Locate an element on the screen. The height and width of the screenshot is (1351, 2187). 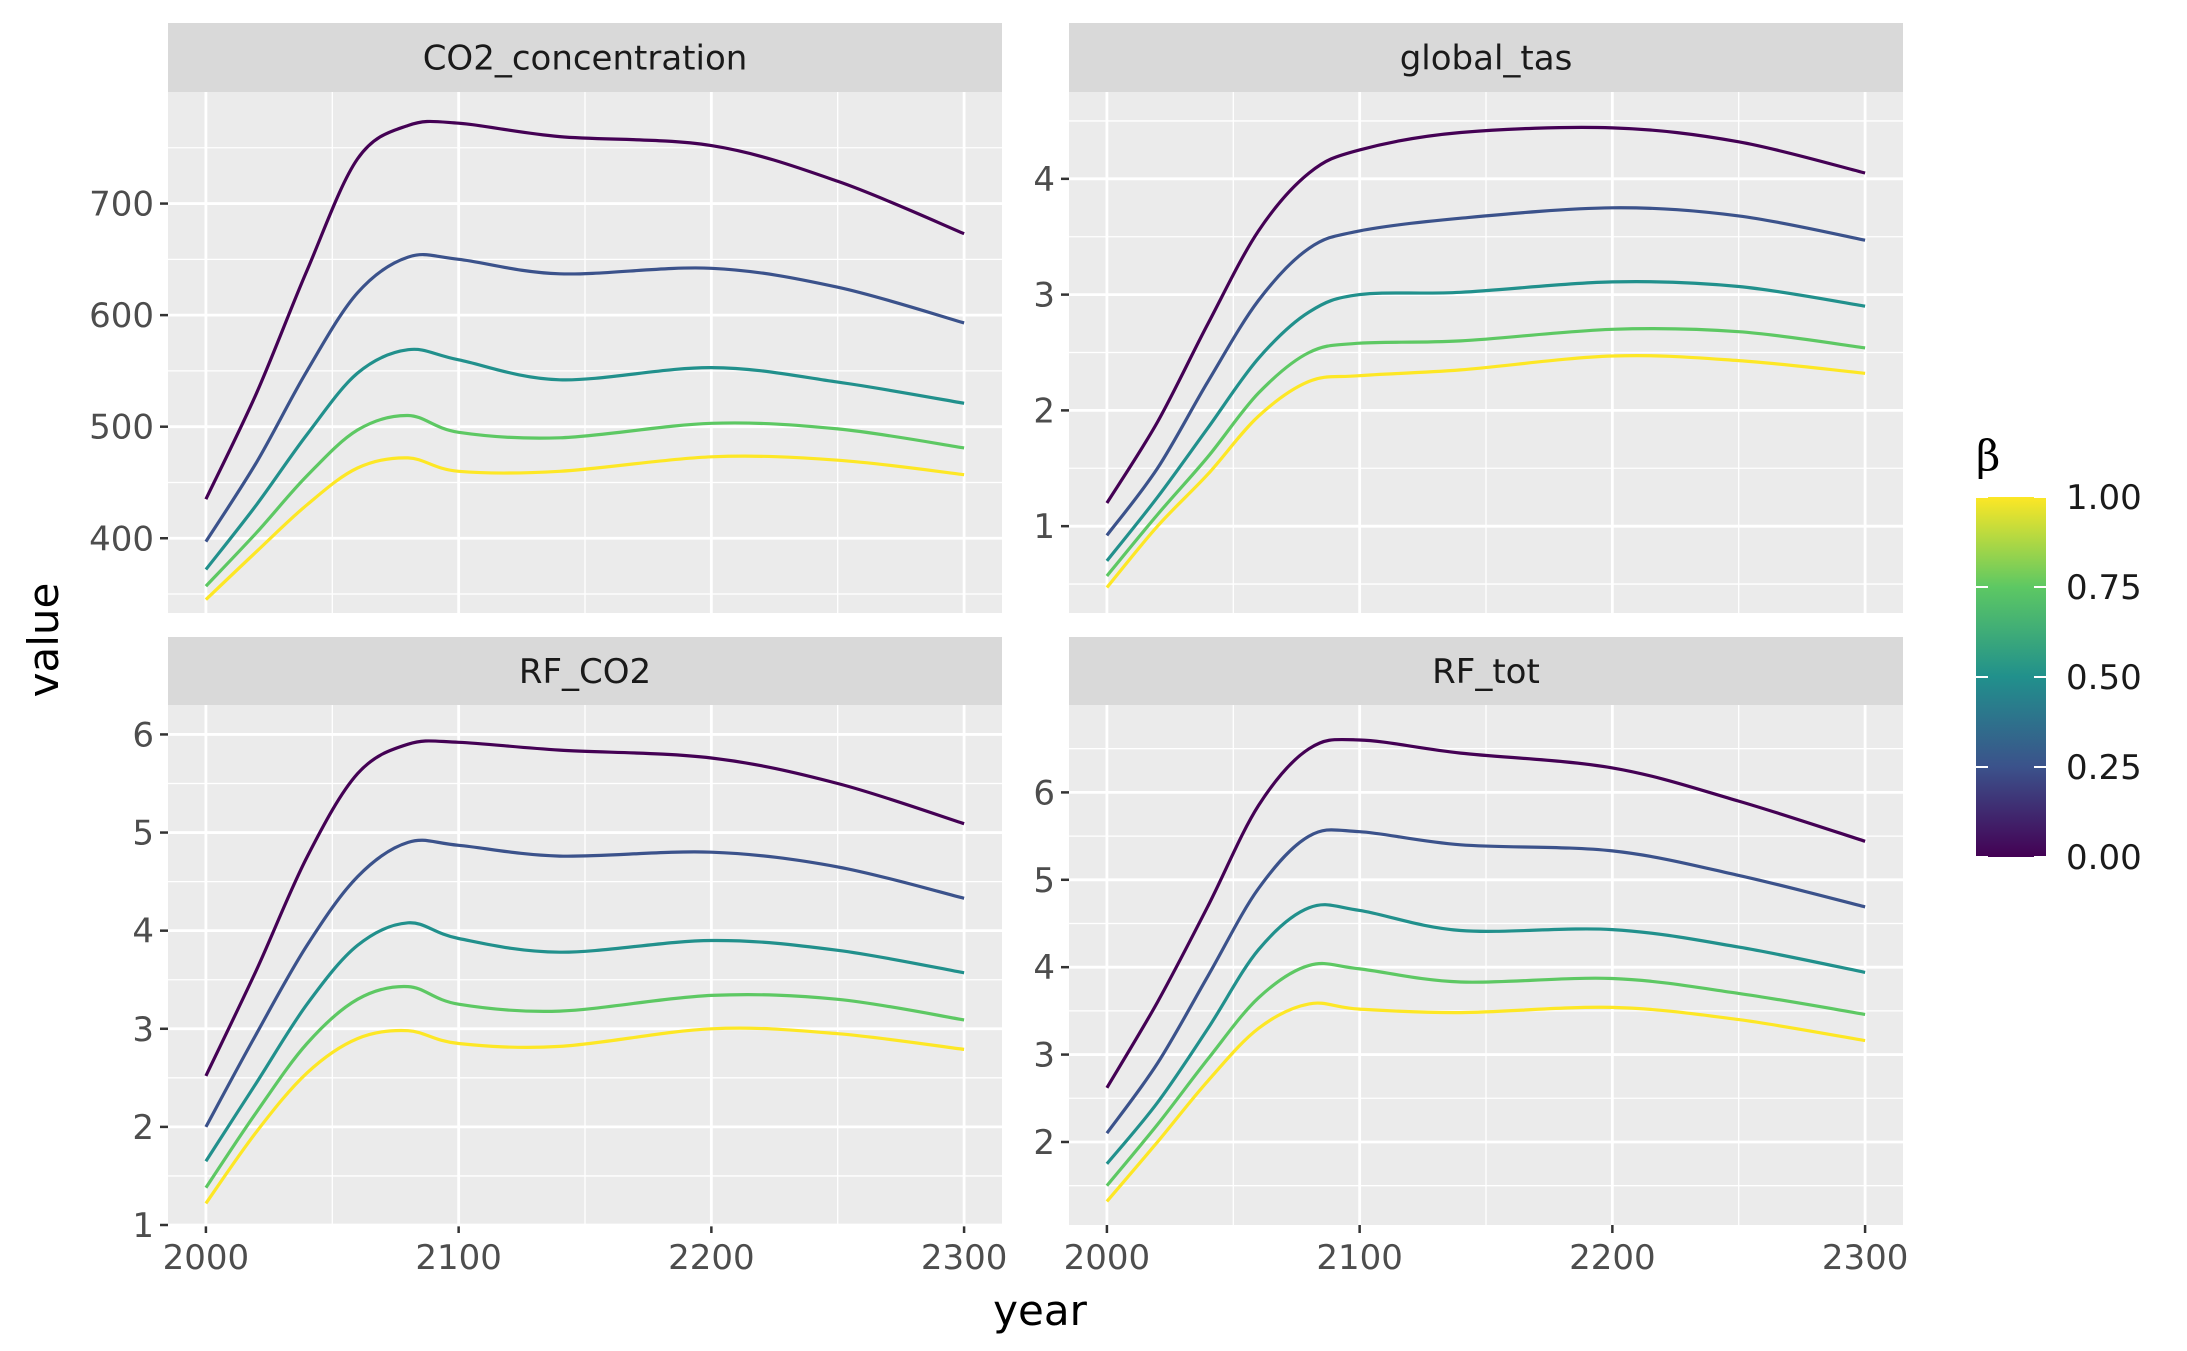
legend-tick-label: 0.50 is located at coordinates (2104, 678).